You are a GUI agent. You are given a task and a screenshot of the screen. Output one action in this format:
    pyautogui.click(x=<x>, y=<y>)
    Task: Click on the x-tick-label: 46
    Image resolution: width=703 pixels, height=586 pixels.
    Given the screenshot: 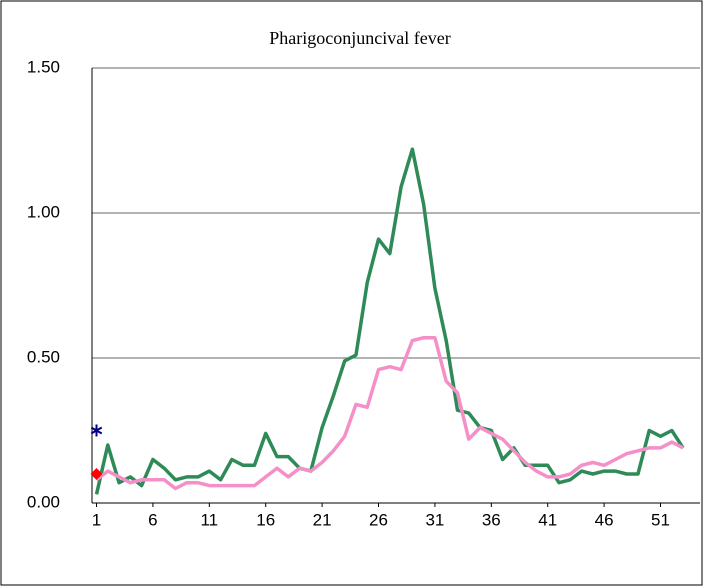 What is the action you would take?
    pyautogui.click(x=604, y=519)
    